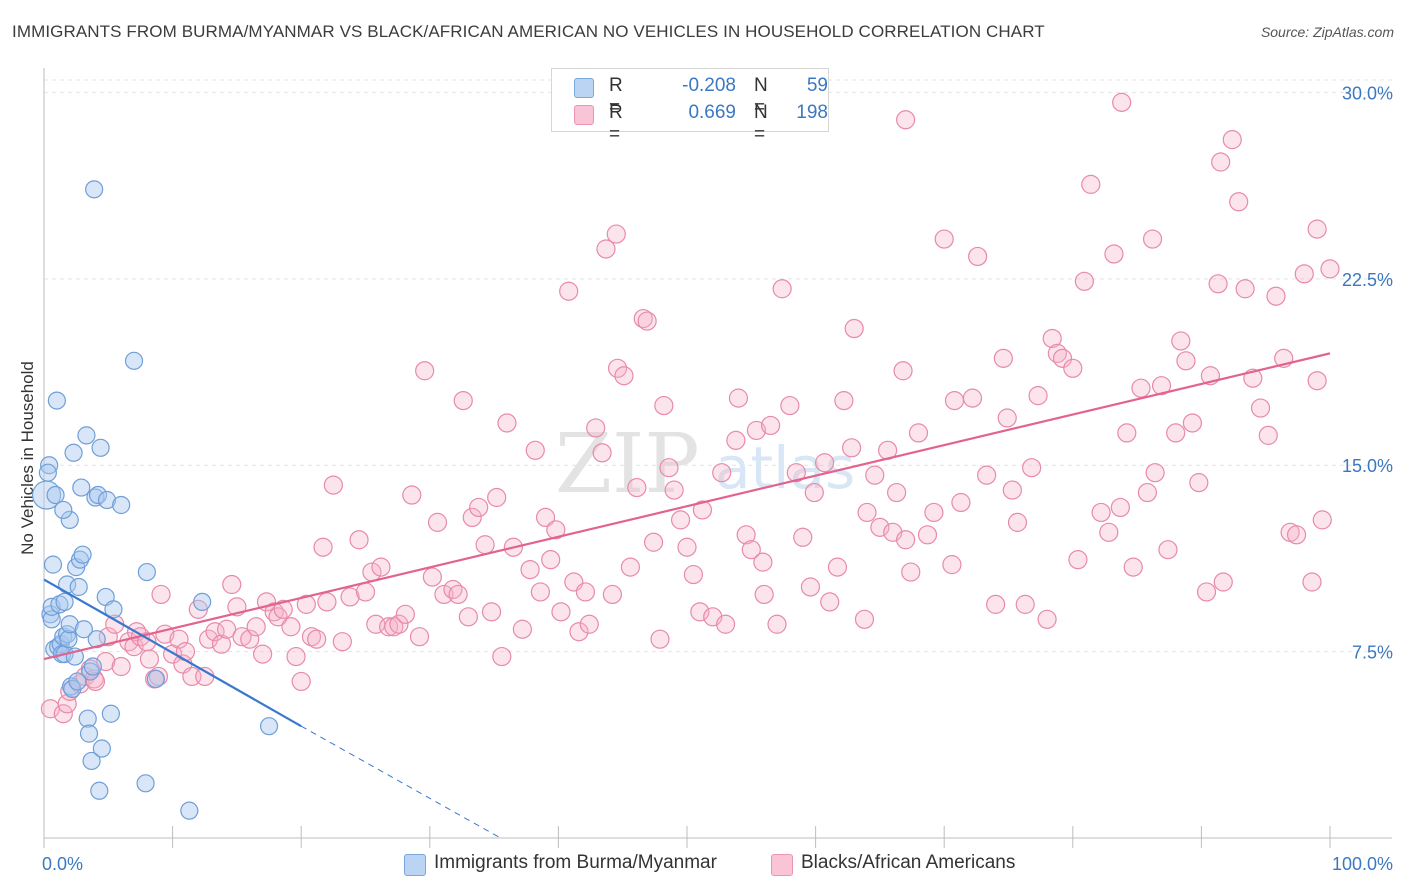  What do you see at coordinates (1372, 653) in the screenshot?
I see `y-tick-label: 7.5%` at bounding box center [1372, 653].